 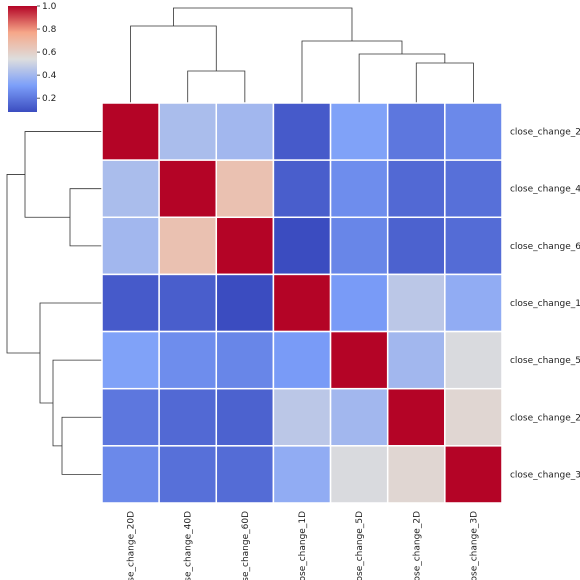 What do you see at coordinates (49, 99) in the screenshot?
I see `colorbar-tick-label: 0.2` at bounding box center [49, 99].